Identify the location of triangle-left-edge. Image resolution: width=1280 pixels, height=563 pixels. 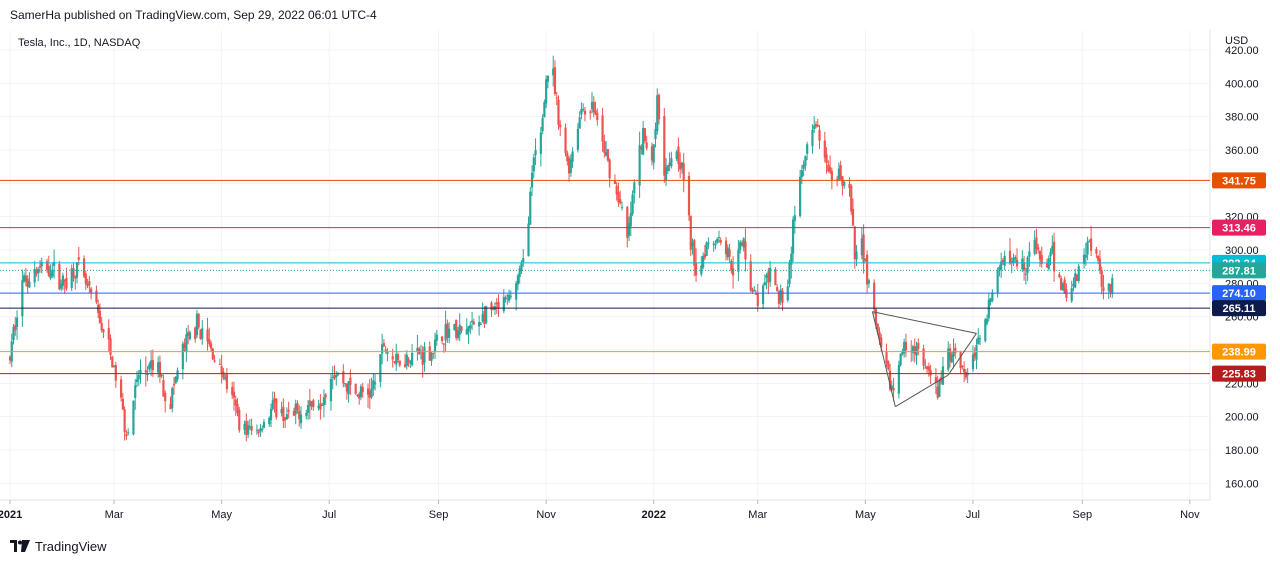
(883, 359).